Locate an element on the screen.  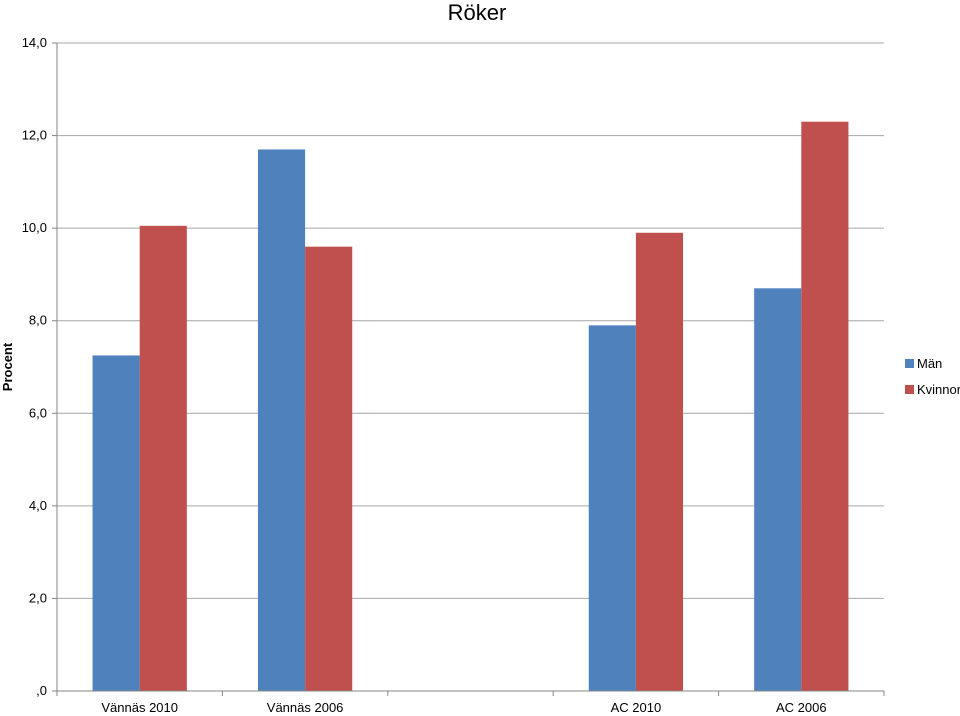
y-tick-label: 2,0 is located at coordinates (38, 597).